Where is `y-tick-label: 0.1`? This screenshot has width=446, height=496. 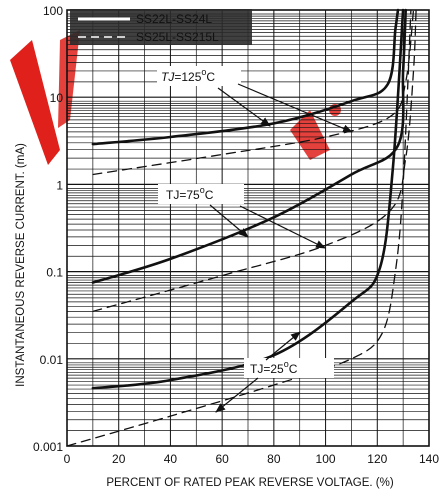
y-tick-label: 0.1 is located at coordinates (54, 273).